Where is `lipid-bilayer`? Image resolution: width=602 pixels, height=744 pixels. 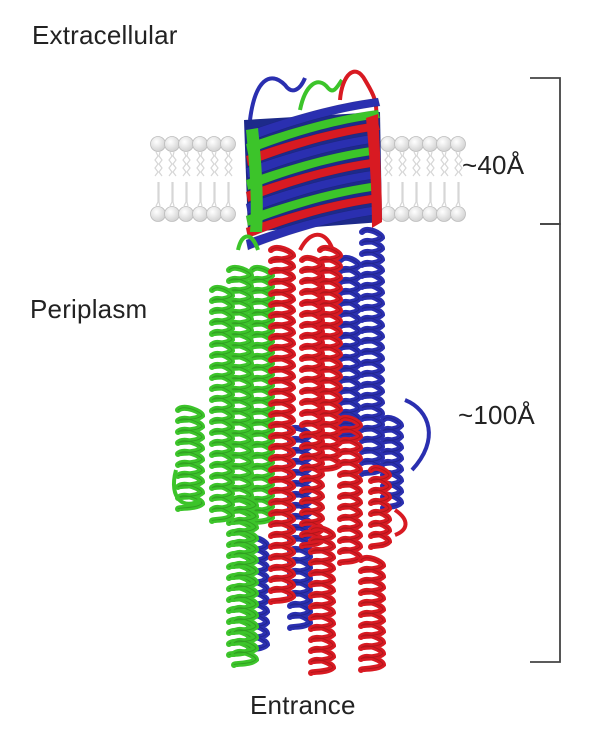 lipid-bilayer is located at coordinates (308, 179).